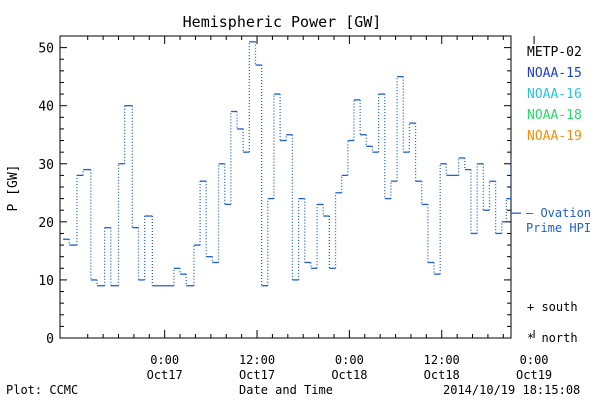  Describe the element at coordinates (558, 213) in the screenshot. I see `ovation-label: — Ovation` at that location.